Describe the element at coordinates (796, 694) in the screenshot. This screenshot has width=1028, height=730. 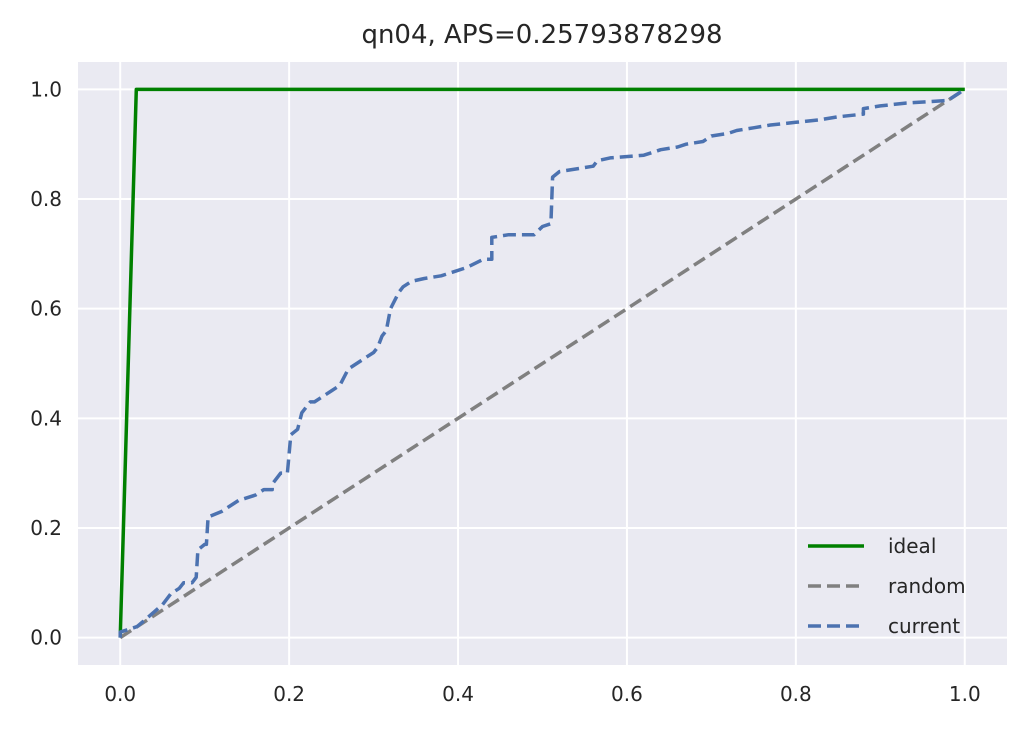
I see `x-tick-label: 0.8` at that location.